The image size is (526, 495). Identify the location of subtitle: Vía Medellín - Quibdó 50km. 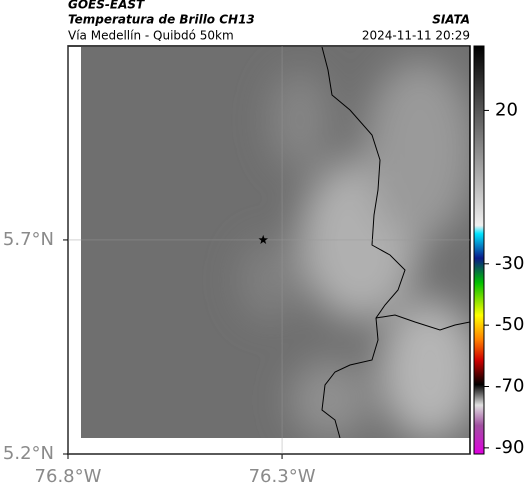
(151, 36).